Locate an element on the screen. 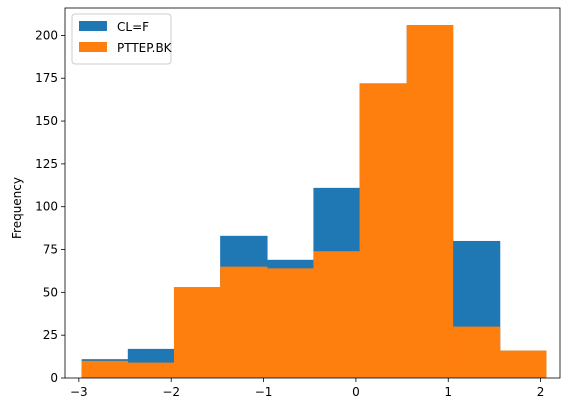 The height and width of the screenshot is (413, 571). x-tick-label: 2 is located at coordinates (541, 392).